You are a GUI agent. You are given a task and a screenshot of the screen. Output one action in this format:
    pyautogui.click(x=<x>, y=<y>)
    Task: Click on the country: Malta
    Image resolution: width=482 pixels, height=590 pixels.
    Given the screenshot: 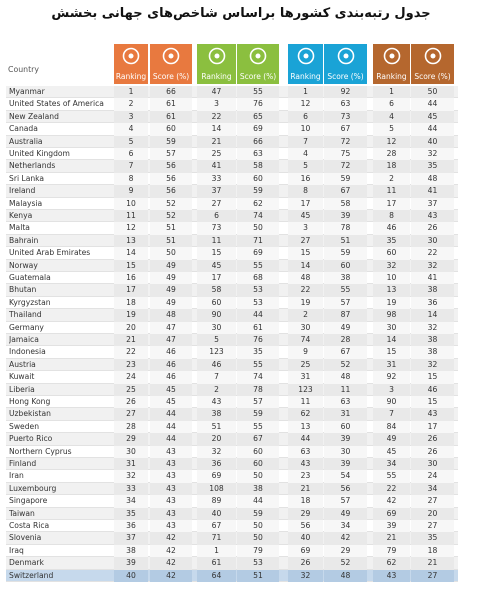 What is the action you would take?
    pyautogui.click(x=19, y=228)
    